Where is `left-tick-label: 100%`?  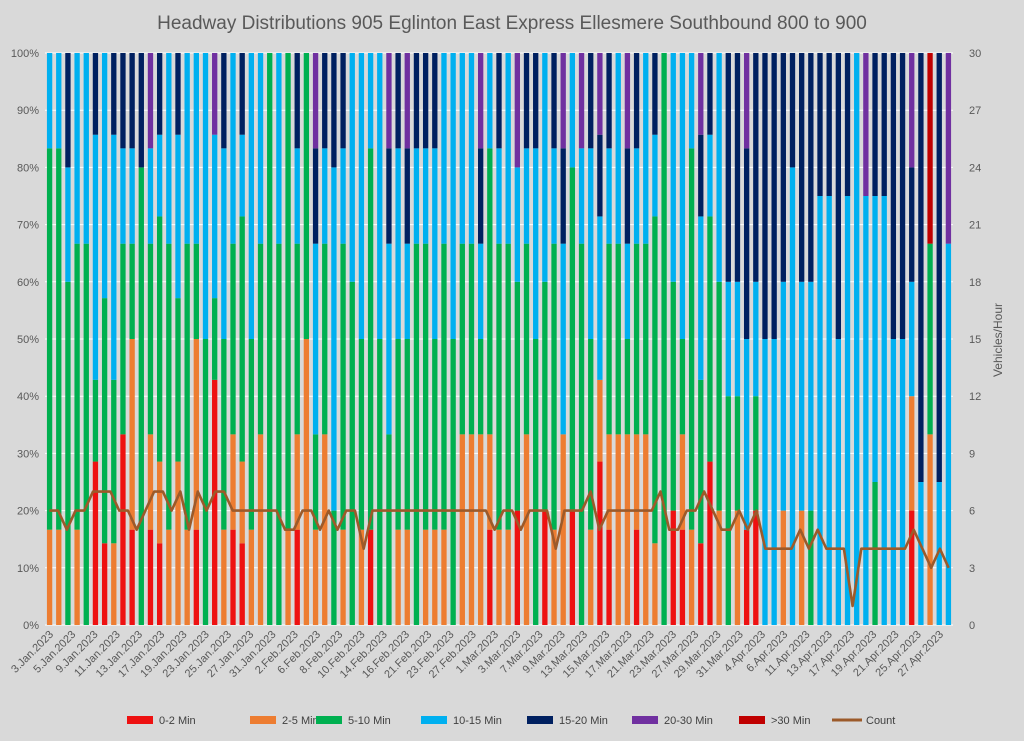 left-tick-label: 100% is located at coordinates (25, 54).